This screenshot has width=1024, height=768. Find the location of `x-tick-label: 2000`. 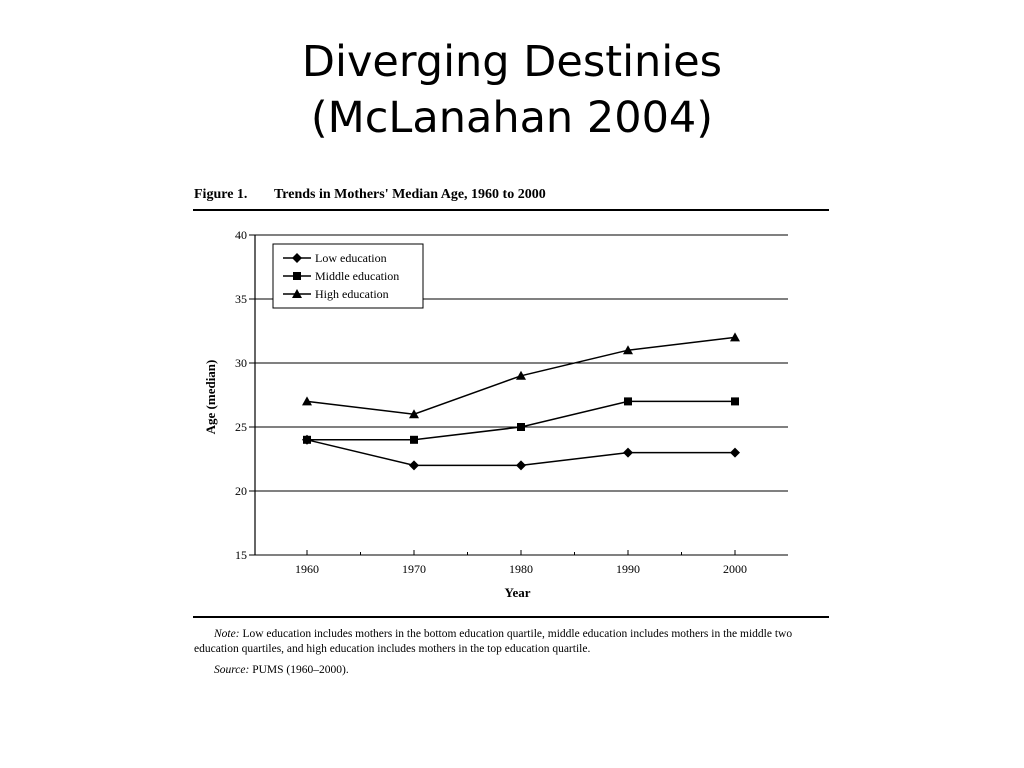

x-tick-label: 2000 is located at coordinates (735, 569).